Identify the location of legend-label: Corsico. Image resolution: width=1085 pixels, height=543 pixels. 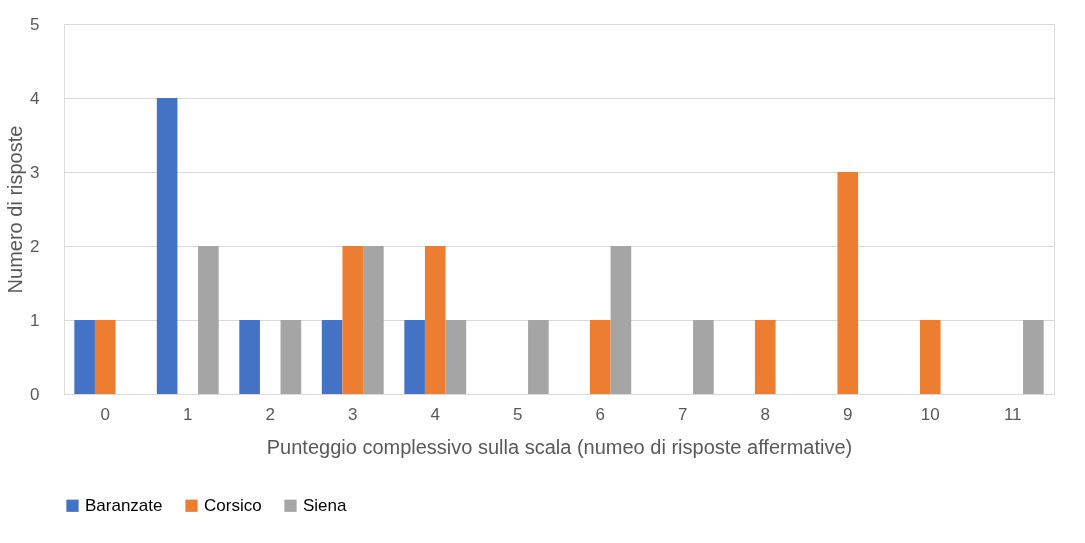
(233, 505).